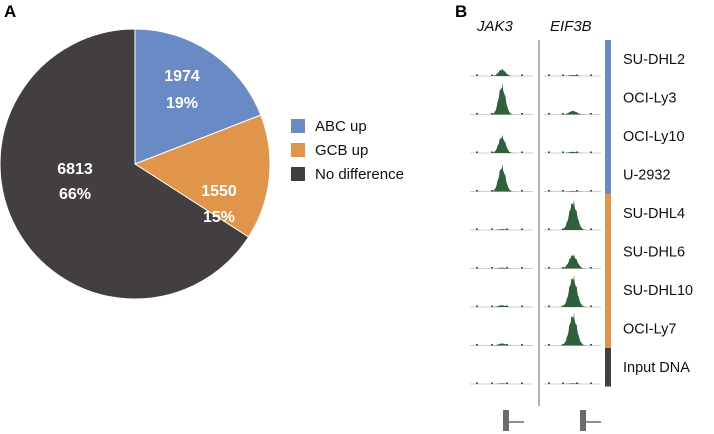  What do you see at coordinates (552, 420) in the screenshot?
I see `gene-models` at bounding box center [552, 420].